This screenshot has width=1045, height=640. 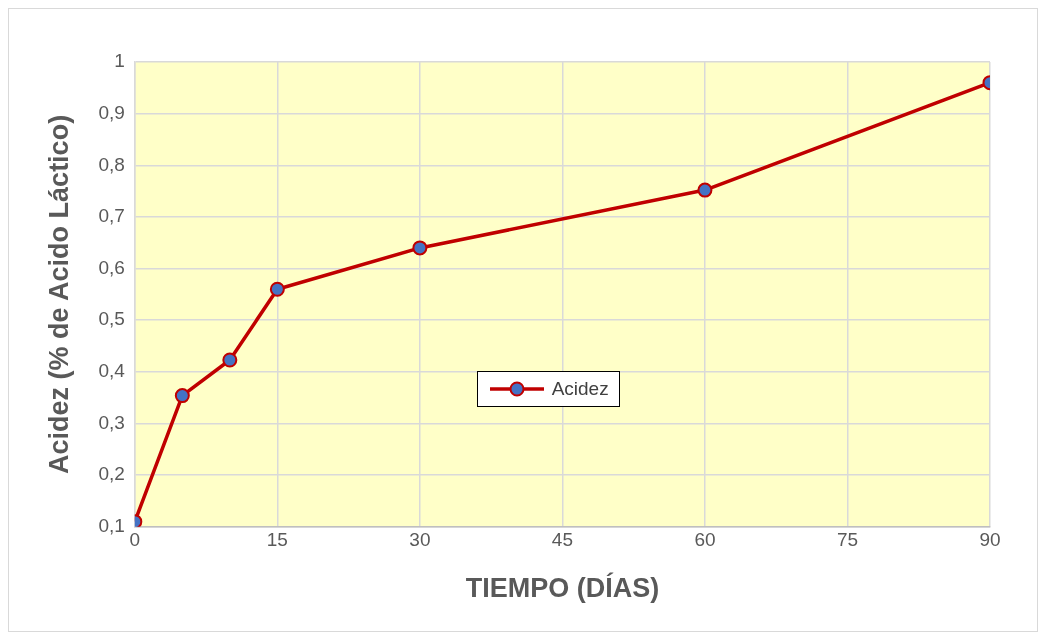 What do you see at coordinates (111, 474) in the screenshot?
I see `y-tick-label: 0,2` at bounding box center [111, 474].